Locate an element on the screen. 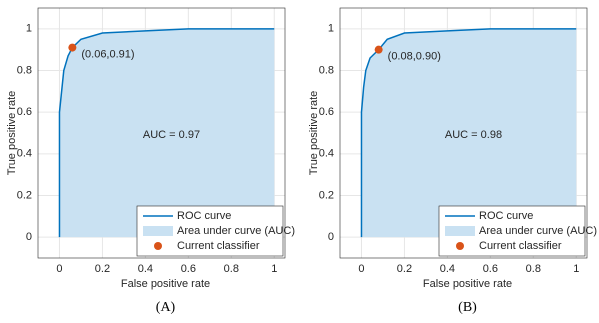 Image resolution: width=599 pixels, height=323 pixels. point-label: (0.08,0.90) is located at coordinates (414, 57).